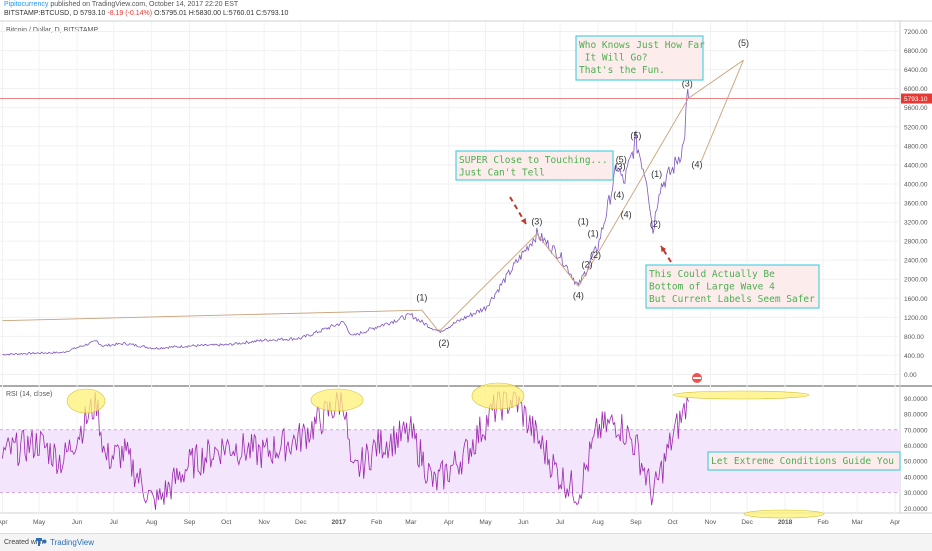 The height and width of the screenshot is (551, 932). I want to click on price-tick-label: 400.00, so click(914, 356).